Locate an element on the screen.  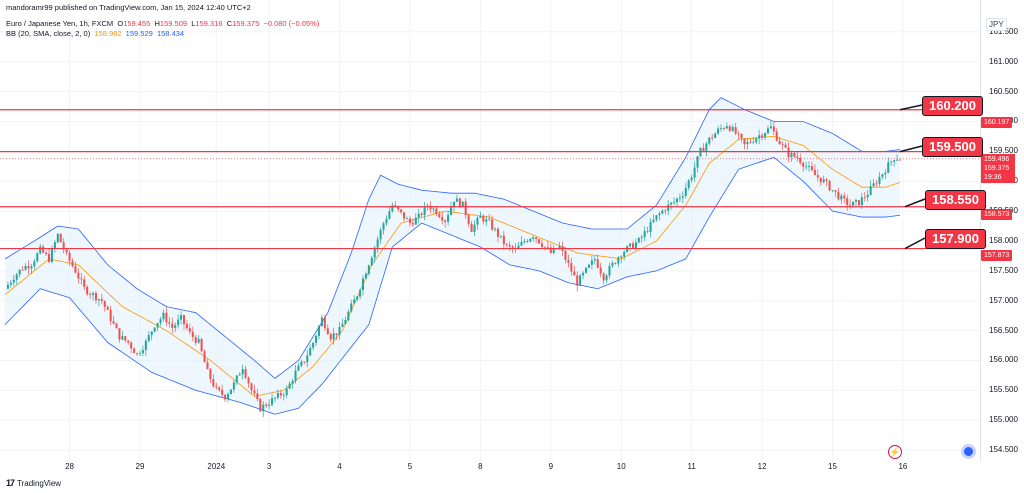
y-tick-label: 156.500 is located at coordinates (1003, 330).